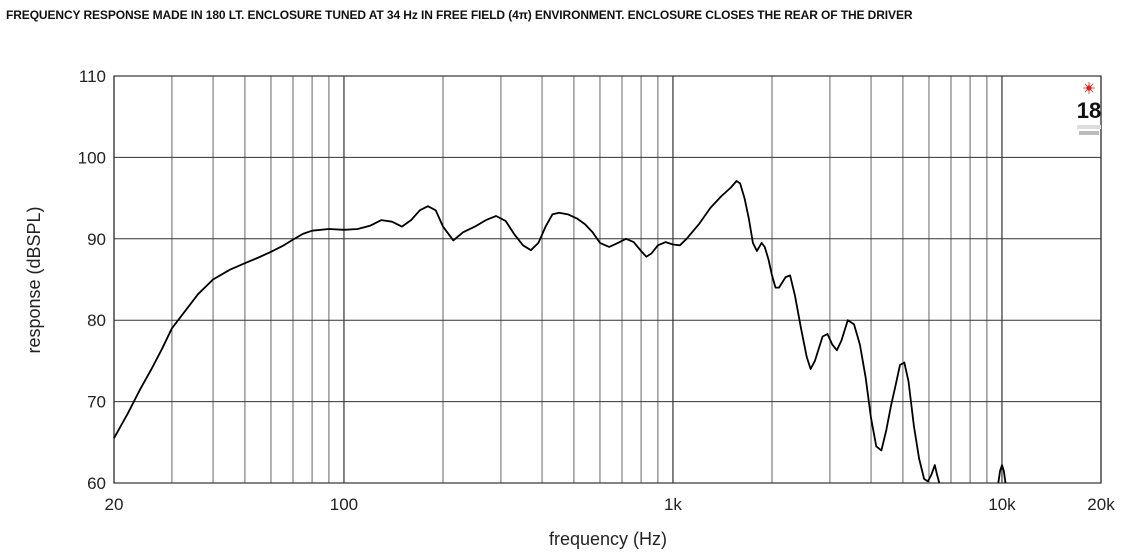 This screenshot has height=558, width=1128. Describe the element at coordinates (673, 504) in the screenshot. I see `x-tick-label: 1k` at that location.